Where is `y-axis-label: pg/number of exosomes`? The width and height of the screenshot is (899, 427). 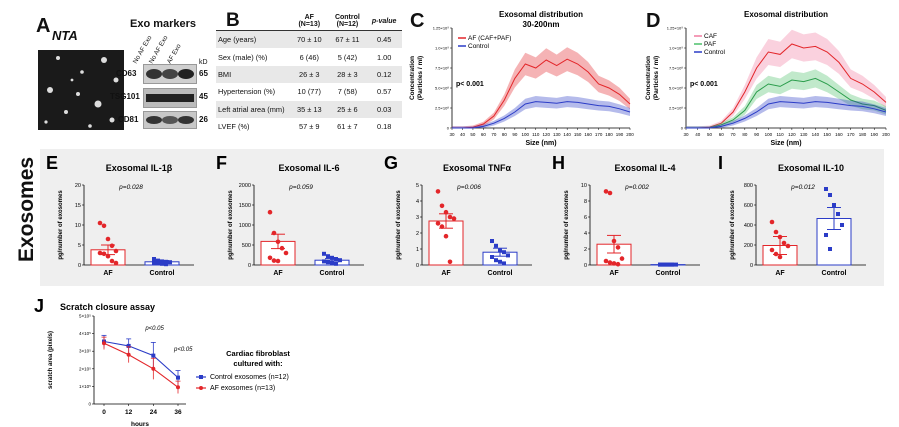 y-axis-label: pg/number of exosomes is located at coordinates (231, 225).